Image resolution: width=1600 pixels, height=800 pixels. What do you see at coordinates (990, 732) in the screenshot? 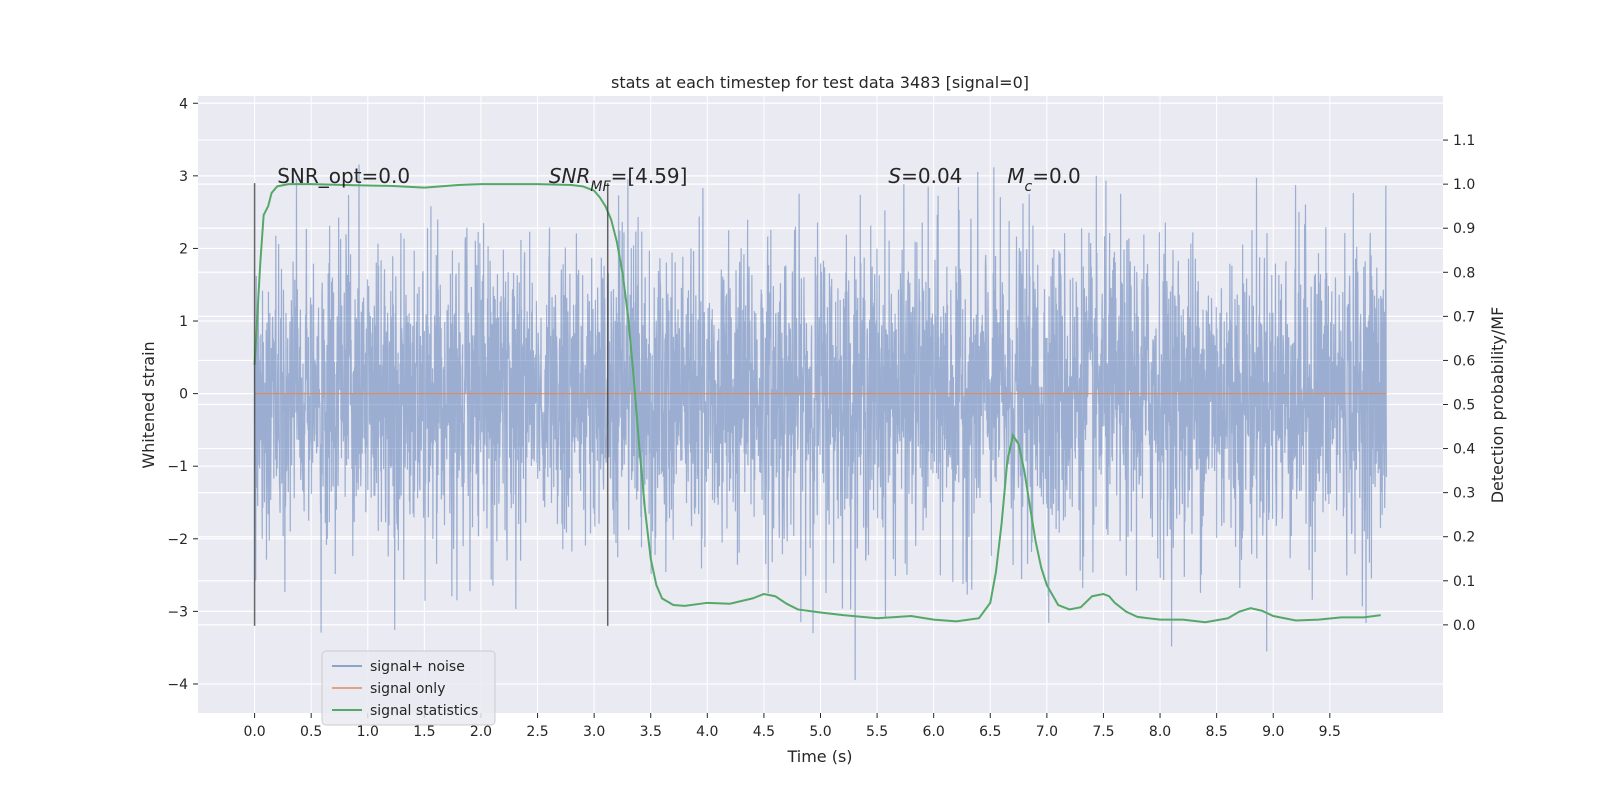
I see `x-tick-label: 6.5` at bounding box center [990, 732].